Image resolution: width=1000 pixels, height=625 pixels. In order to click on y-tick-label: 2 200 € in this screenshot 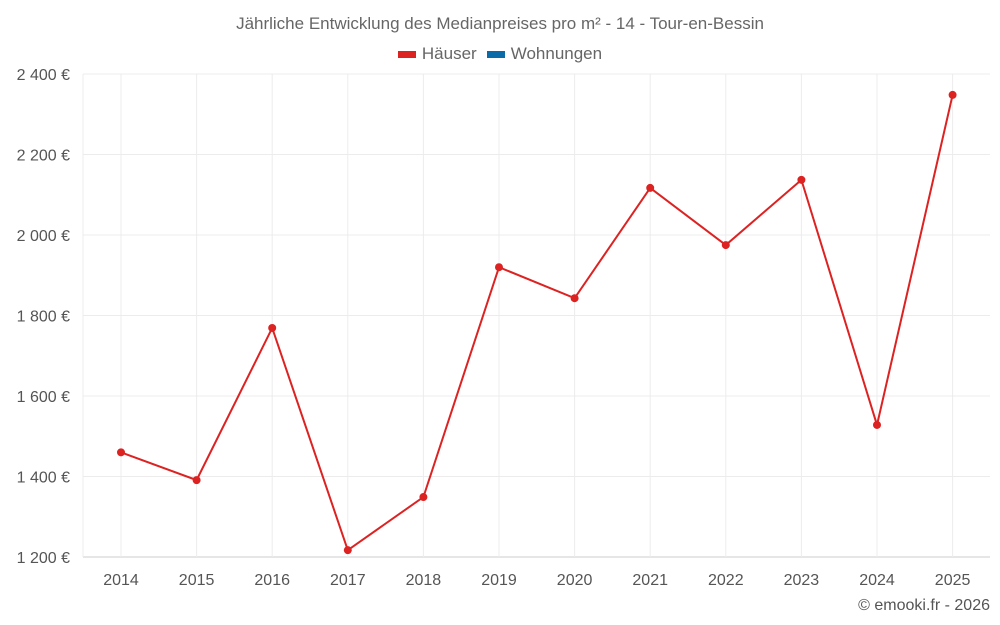, I will do `click(43, 156)`.